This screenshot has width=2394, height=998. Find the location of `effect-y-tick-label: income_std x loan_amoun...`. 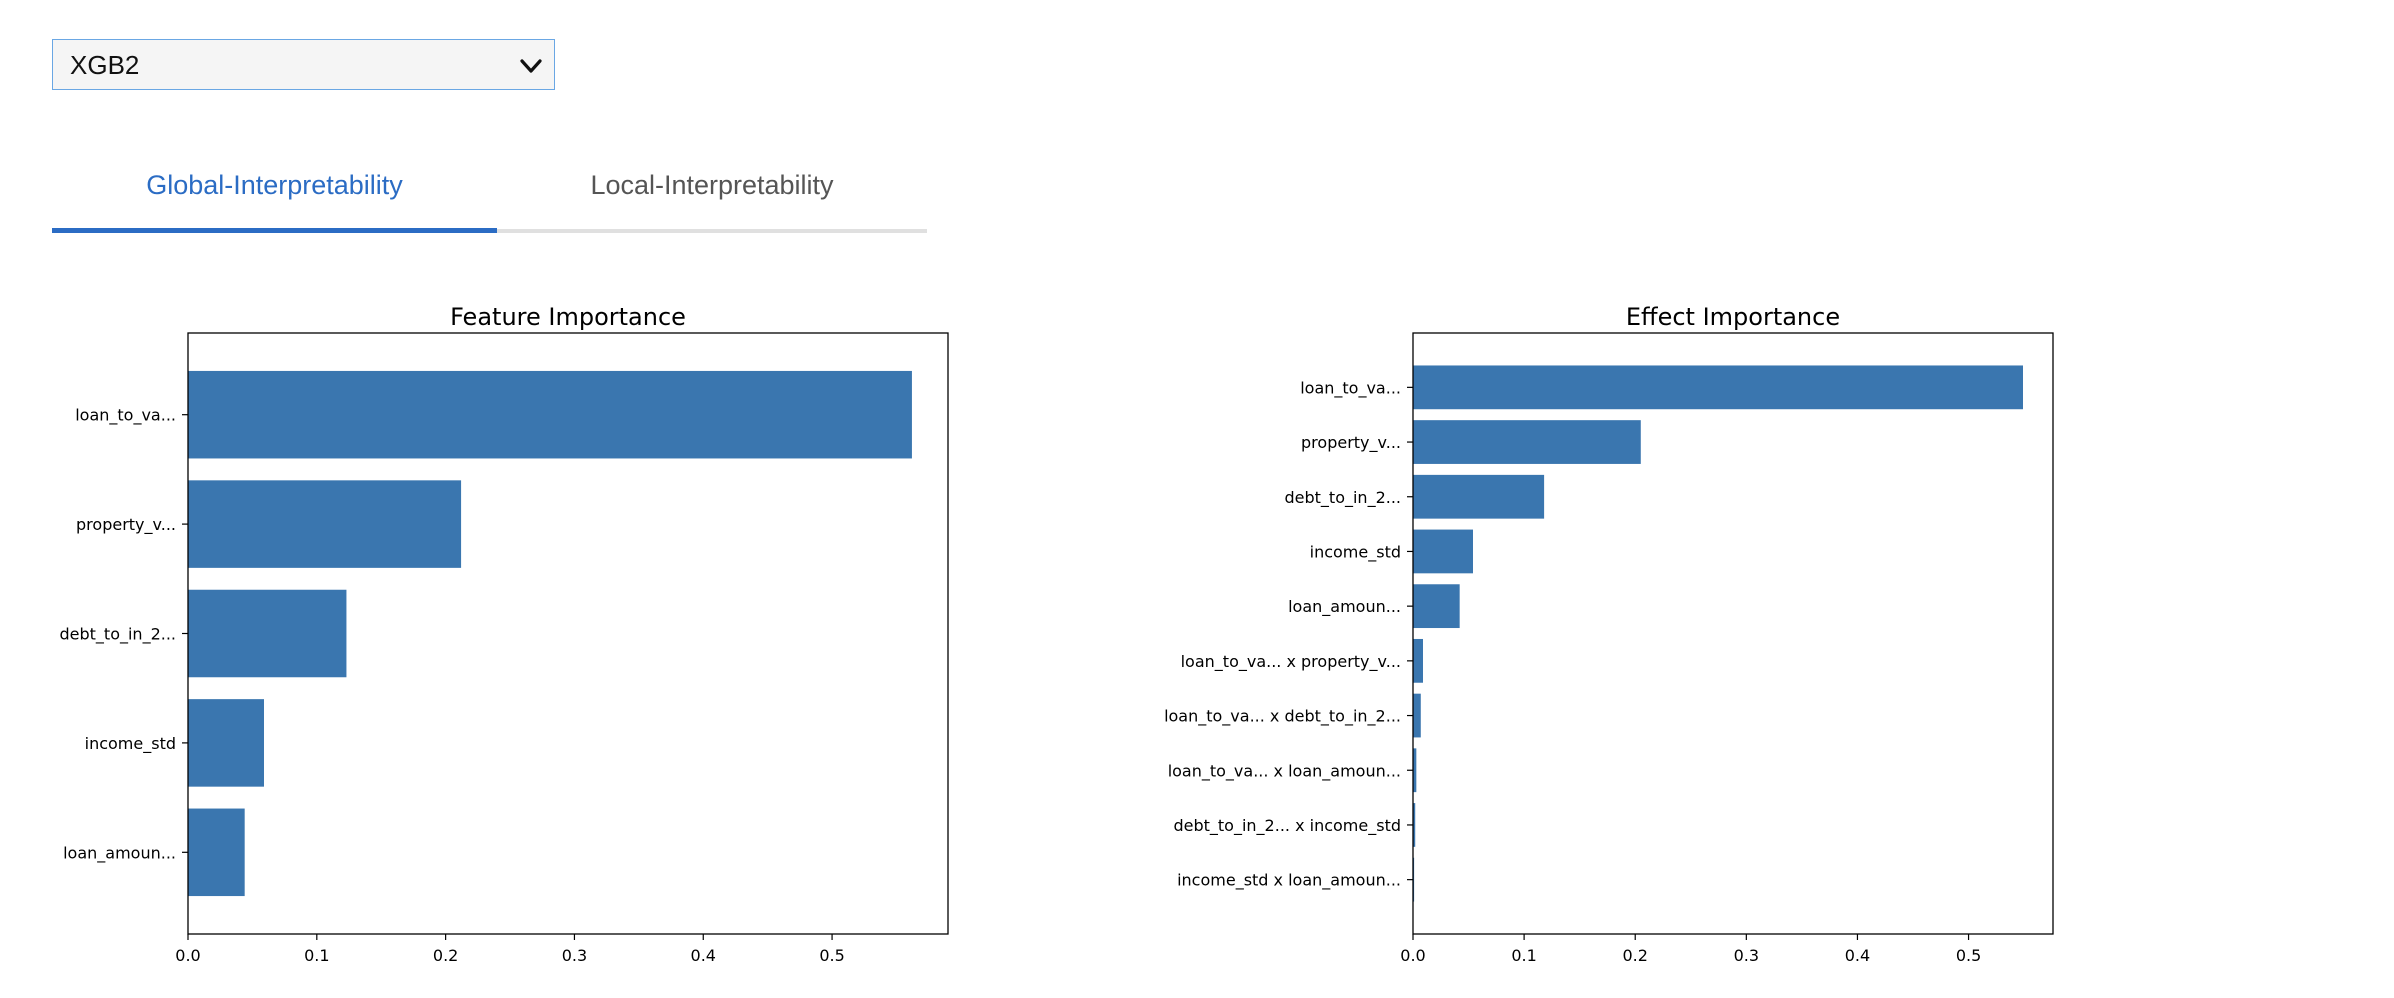

effect-y-tick-label: income_std x loan_amoun... is located at coordinates (1289, 881).